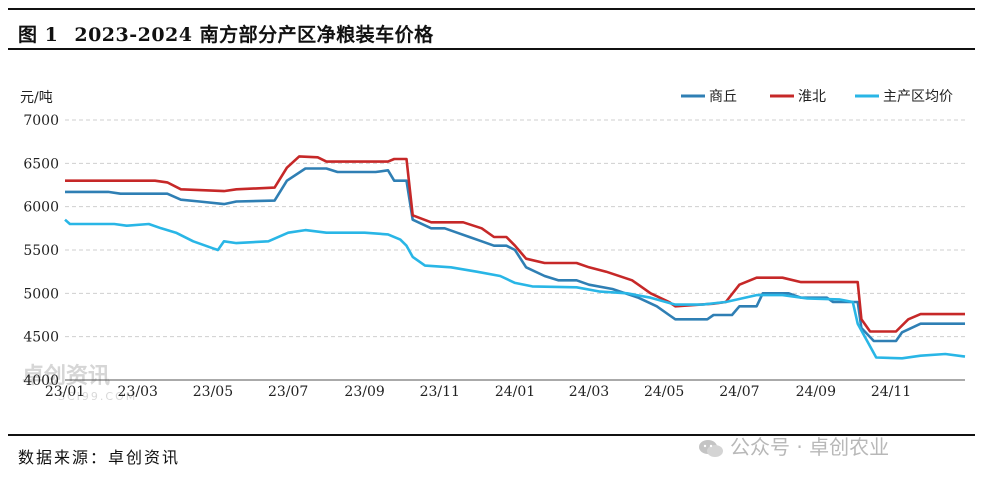 This screenshot has height=484, width=983. Describe the element at coordinates (664, 392) in the screenshot. I see `x-tick-label: 24/05` at that location.